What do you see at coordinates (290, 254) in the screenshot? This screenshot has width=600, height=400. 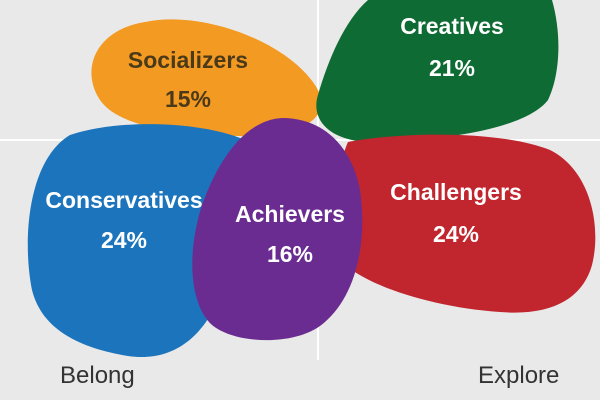 I see `achievers-share: 16%` at bounding box center [290, 254].